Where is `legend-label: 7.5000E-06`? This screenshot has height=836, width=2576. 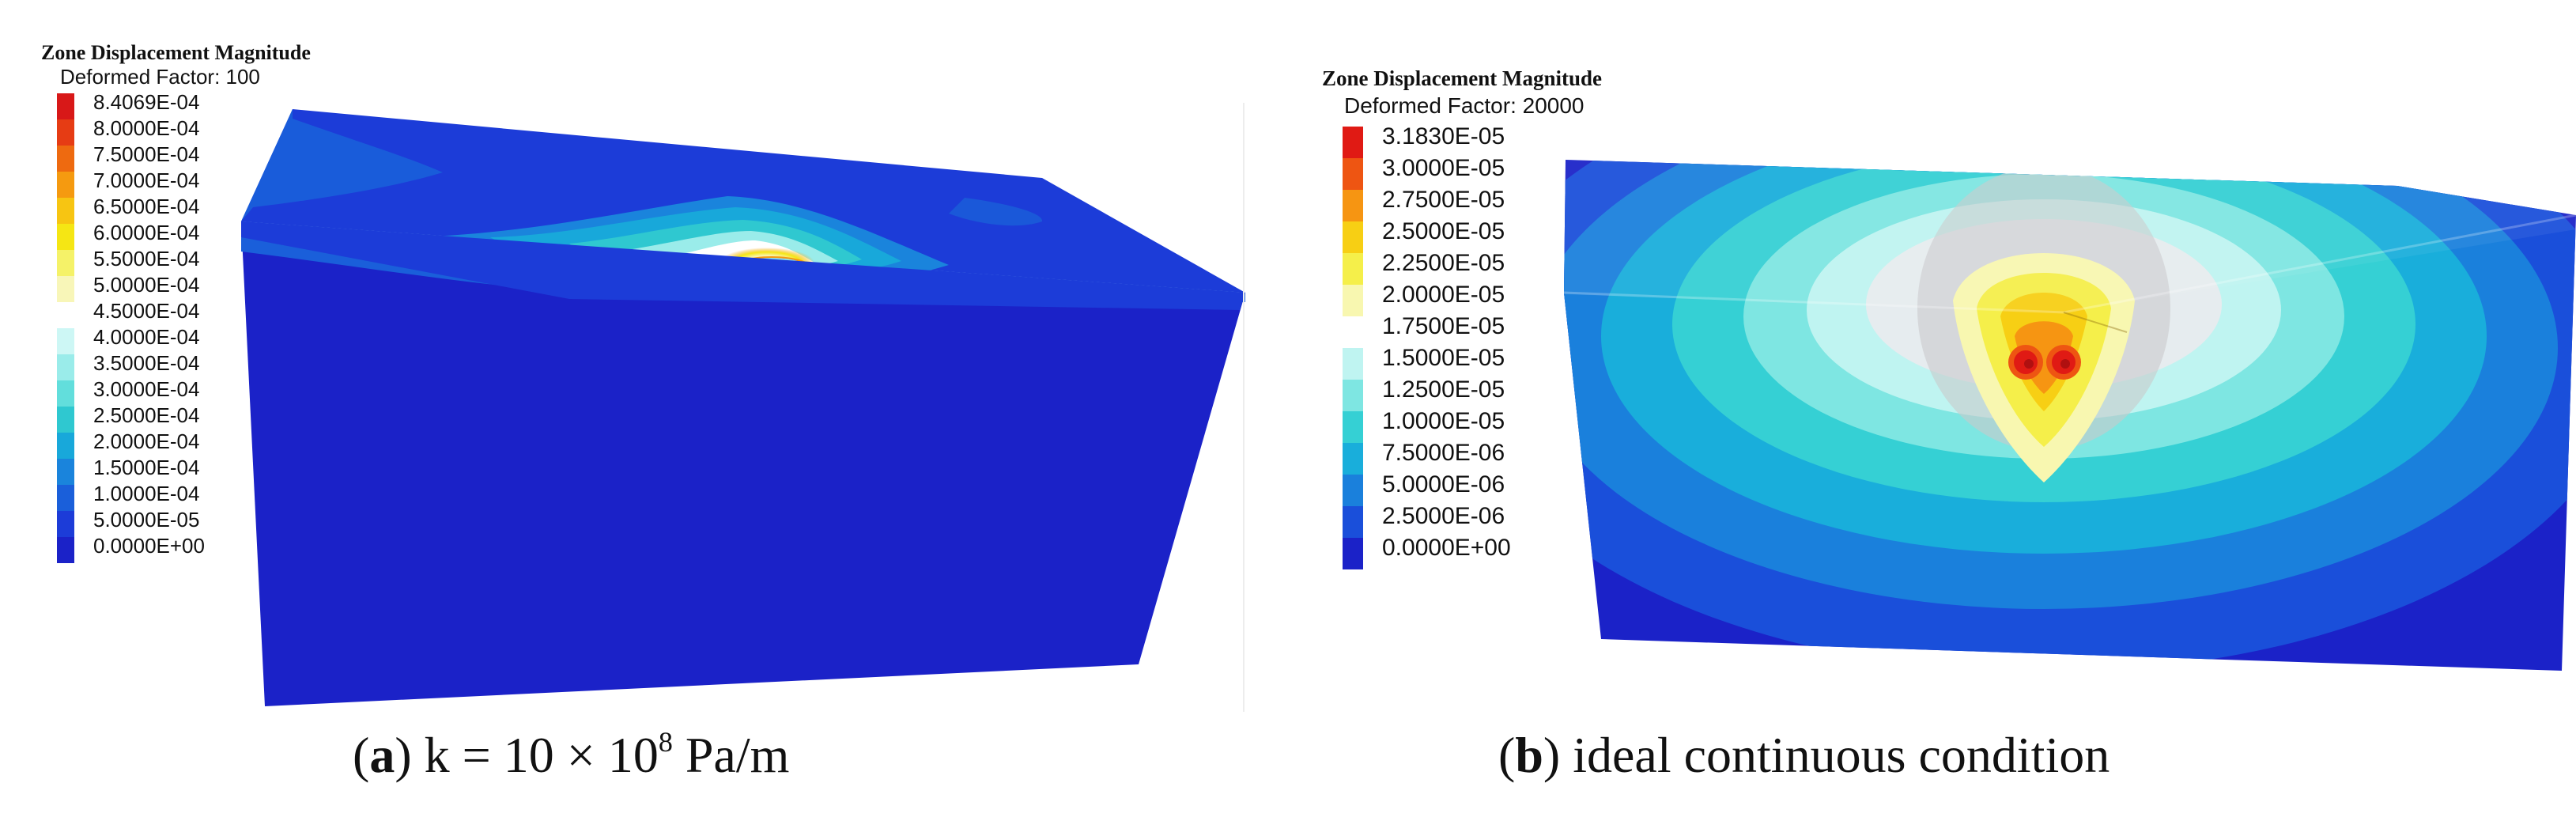
legend-label: 7.5000E-06 is located at coordinates (1443, 453).